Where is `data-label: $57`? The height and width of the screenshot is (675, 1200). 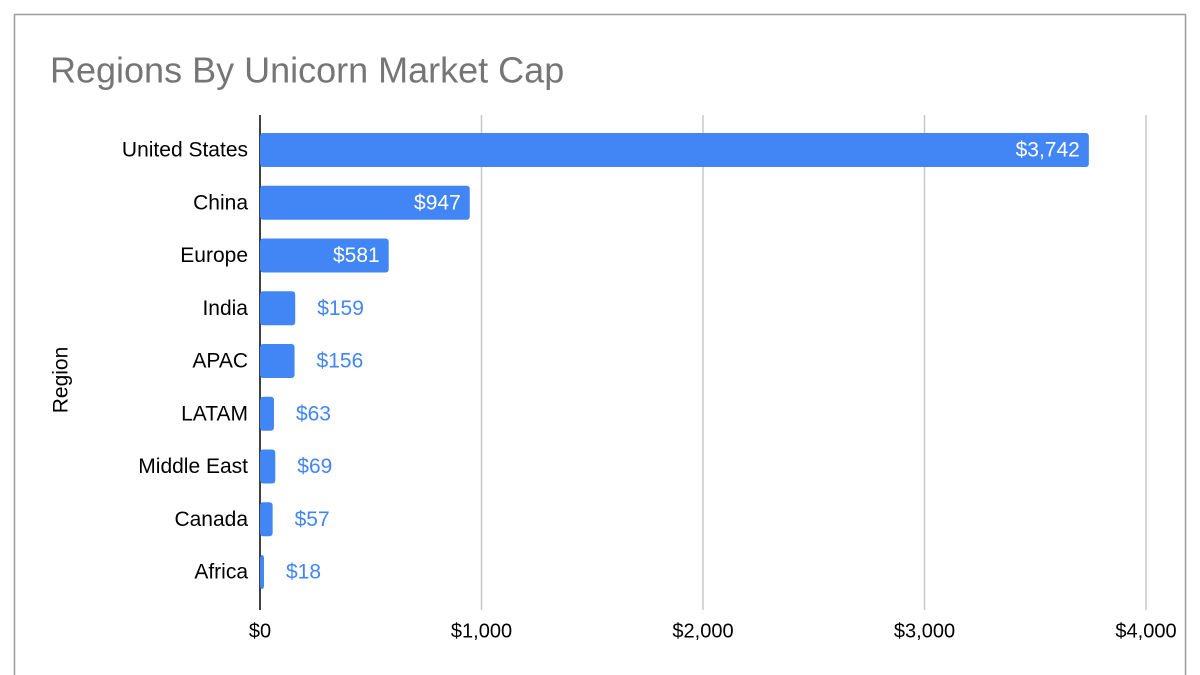
data-label: $57 is located at coordinates (312, 519).